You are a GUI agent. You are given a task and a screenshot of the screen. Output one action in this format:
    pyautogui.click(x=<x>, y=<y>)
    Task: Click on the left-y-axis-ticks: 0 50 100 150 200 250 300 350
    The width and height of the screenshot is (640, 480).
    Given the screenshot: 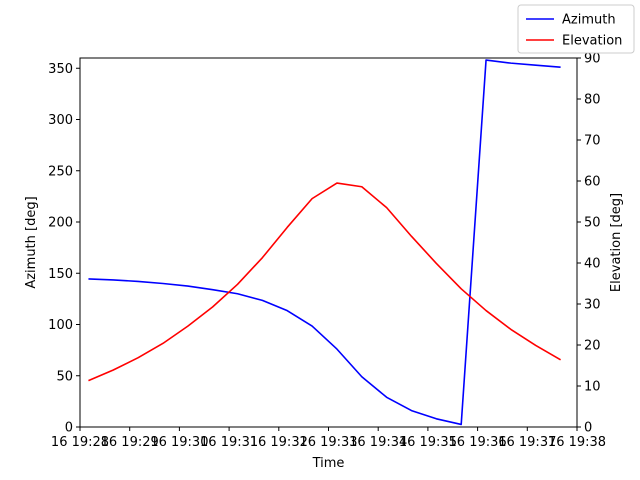 What is the action you would take?
    pyautogui.click(x=64, y=249)
    